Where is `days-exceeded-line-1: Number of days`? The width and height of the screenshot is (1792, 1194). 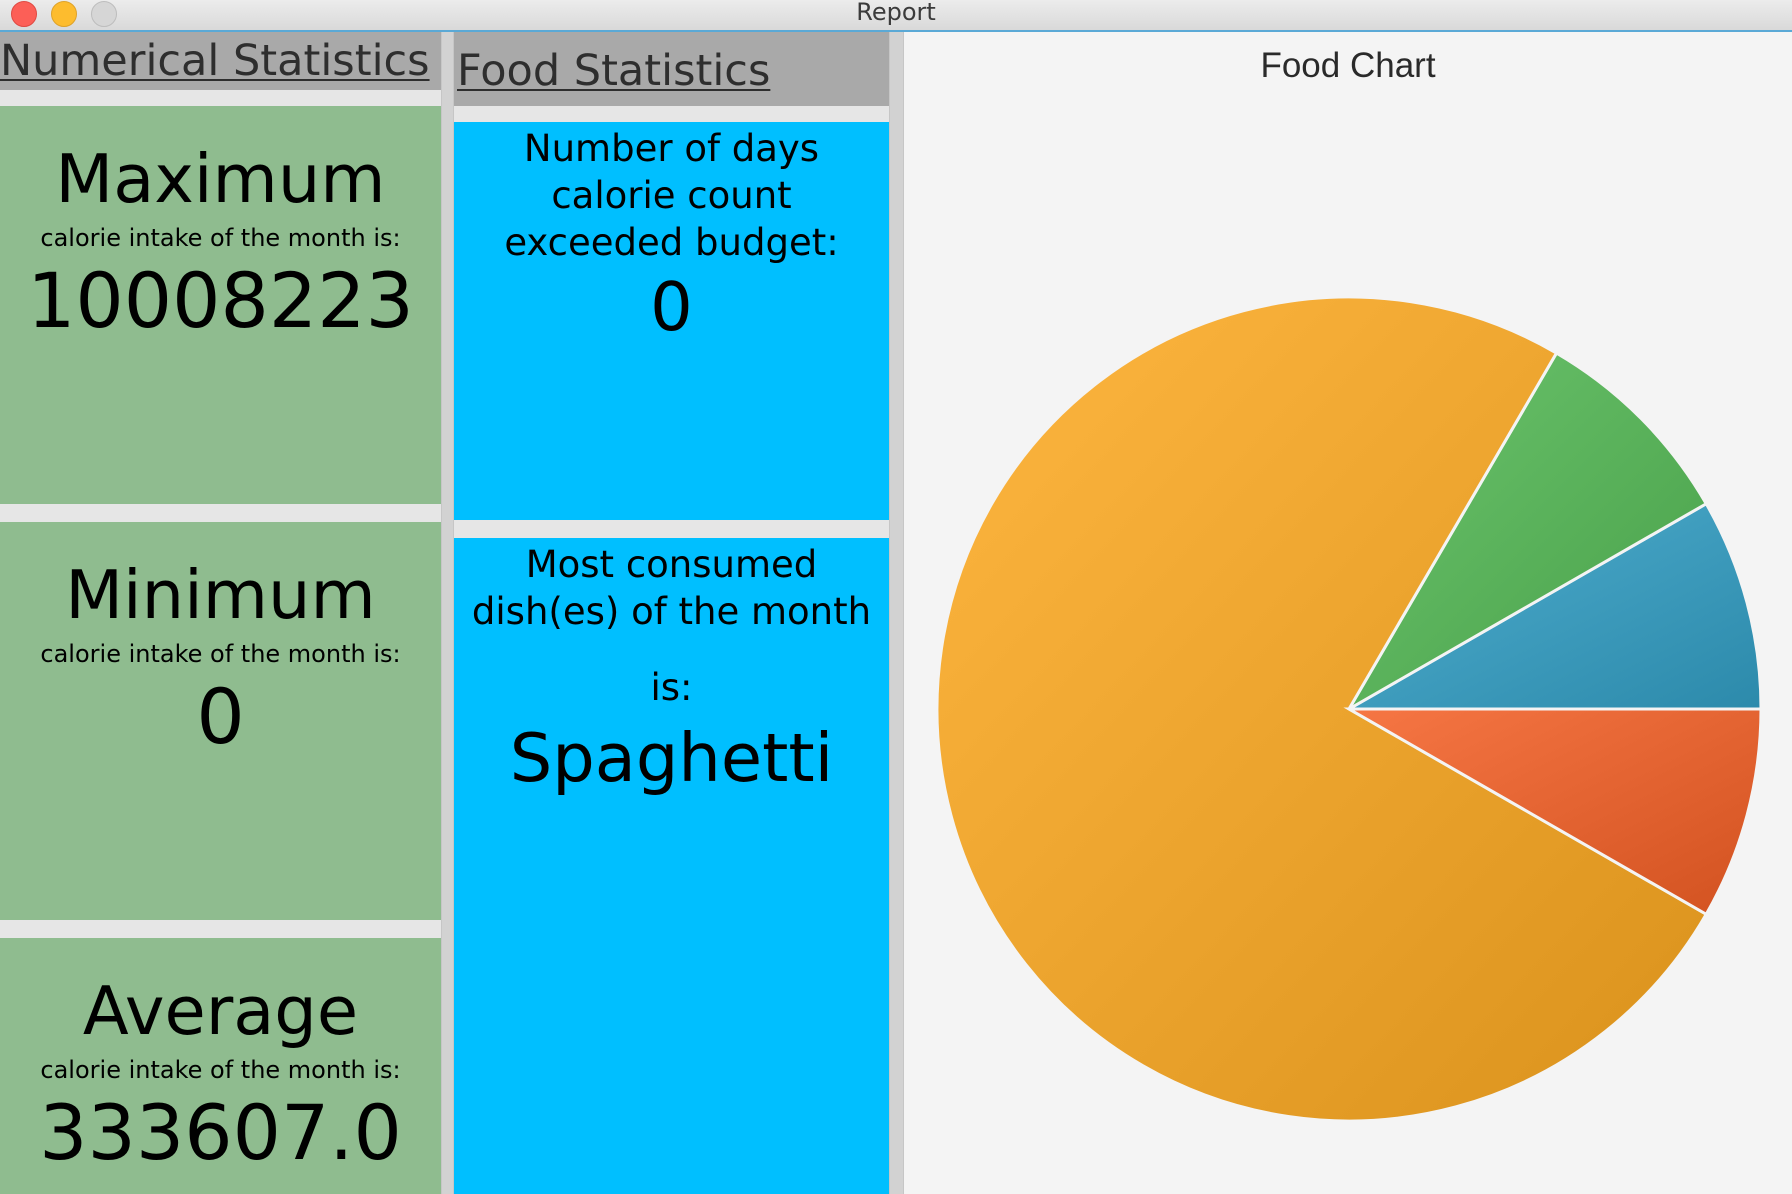
days-exceeded-line-1: Number of days is located at coordinates (671, 148).